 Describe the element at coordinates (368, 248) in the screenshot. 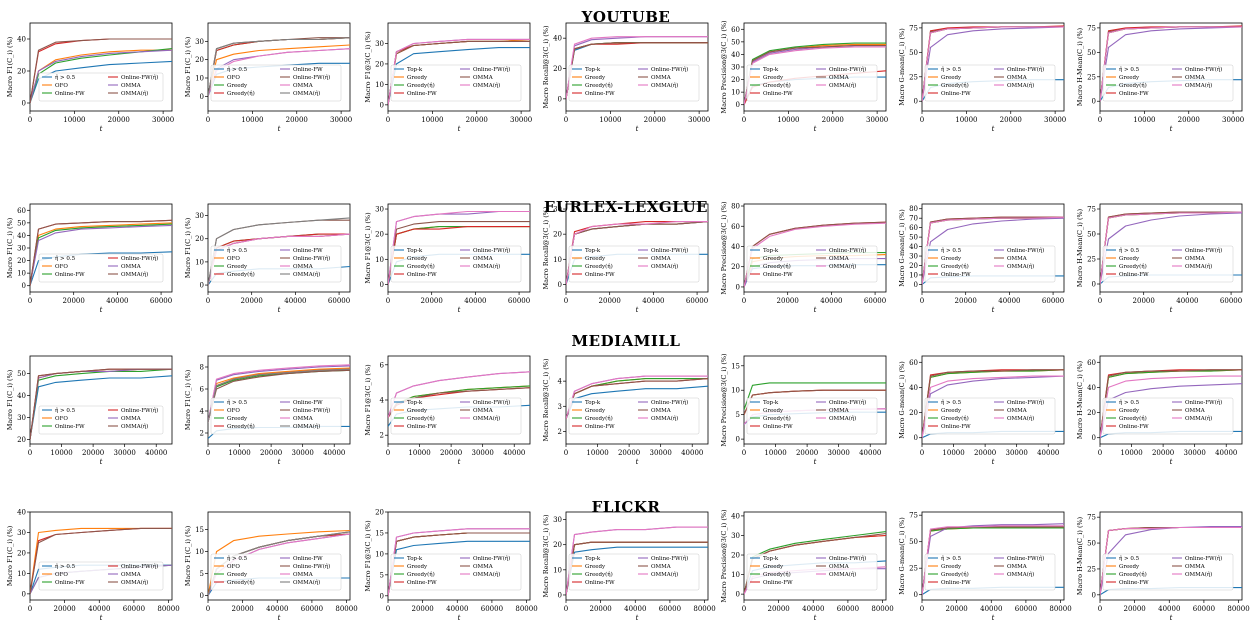

I see `y-axis-label: Macro F1@3(C_i) (%)` at that location.